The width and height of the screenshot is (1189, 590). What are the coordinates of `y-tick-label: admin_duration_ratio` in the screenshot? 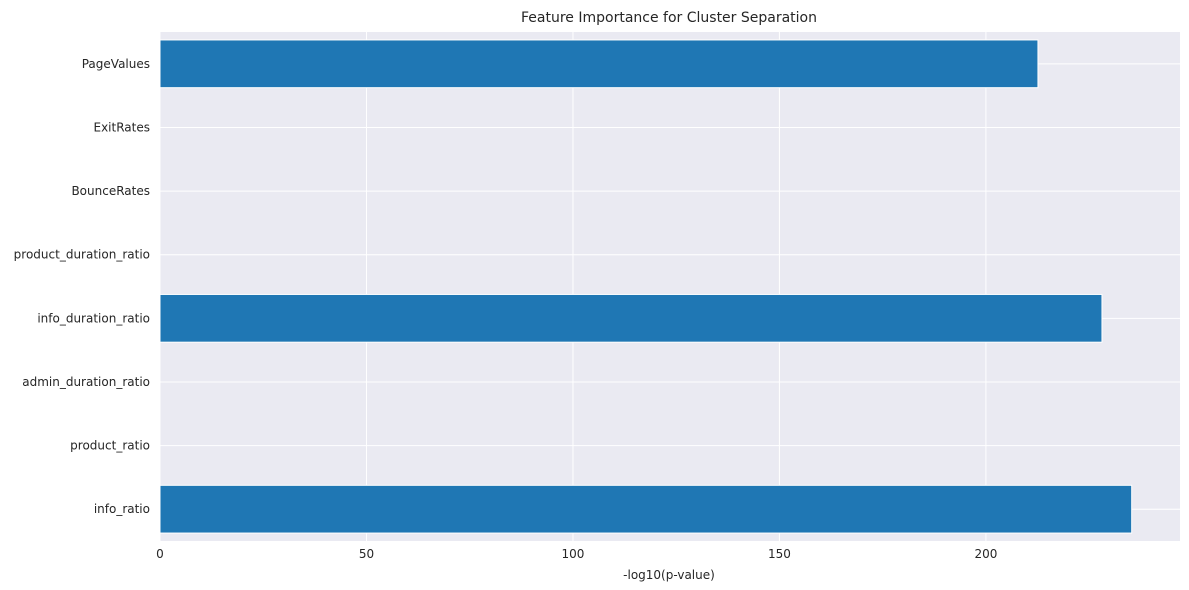 It's located at (86, 382).